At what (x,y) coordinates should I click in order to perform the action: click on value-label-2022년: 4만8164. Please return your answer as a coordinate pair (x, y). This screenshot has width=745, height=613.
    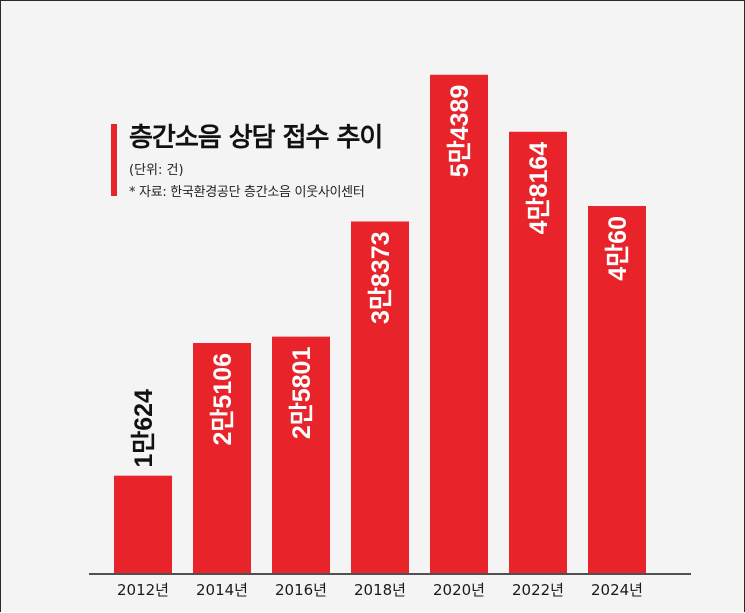
    Looking at the image, I should click on (539, 188).